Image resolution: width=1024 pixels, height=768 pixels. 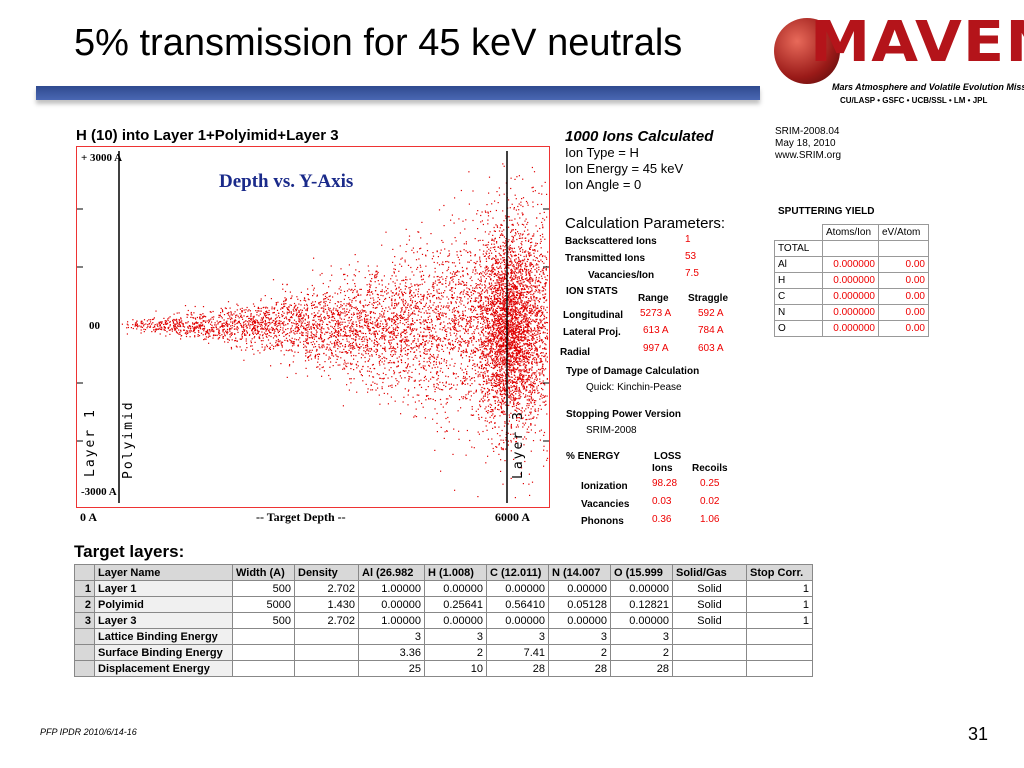 What do you see at coordinates (611, 241) in the screenshot?
I see `backscattered-label: Backscattered Ions` at bounding box center [611, 241].